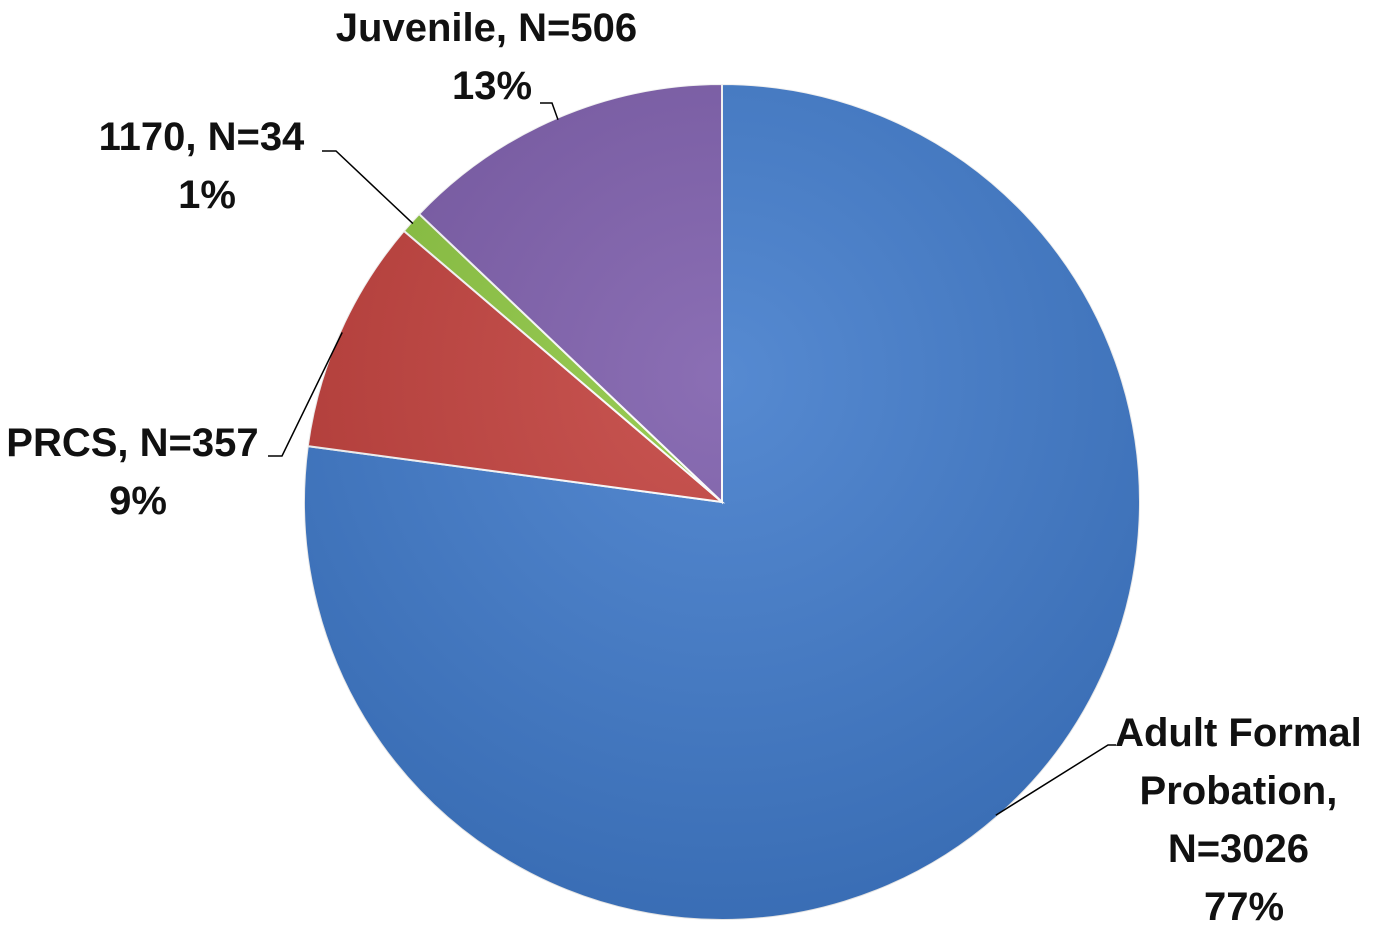  Describe the element at coordinates (492, 86) in the screenshot. I see `slice-label-line: 13%` at that location.